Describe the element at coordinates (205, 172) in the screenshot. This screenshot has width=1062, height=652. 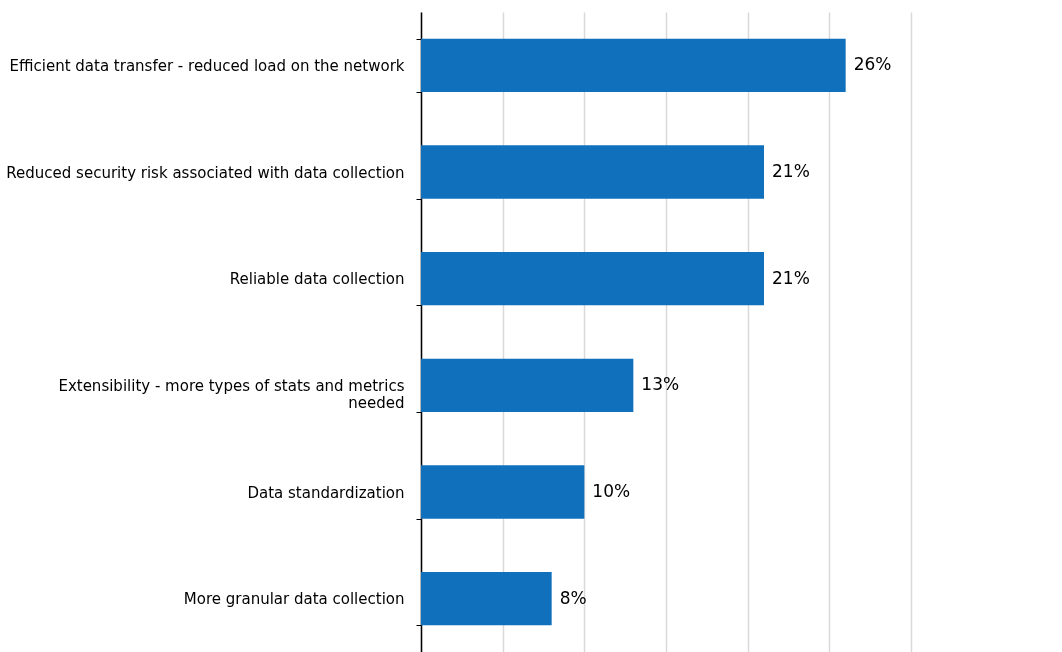
I see `y-tick-label: Reduced security risk associated with data collection` at that location.